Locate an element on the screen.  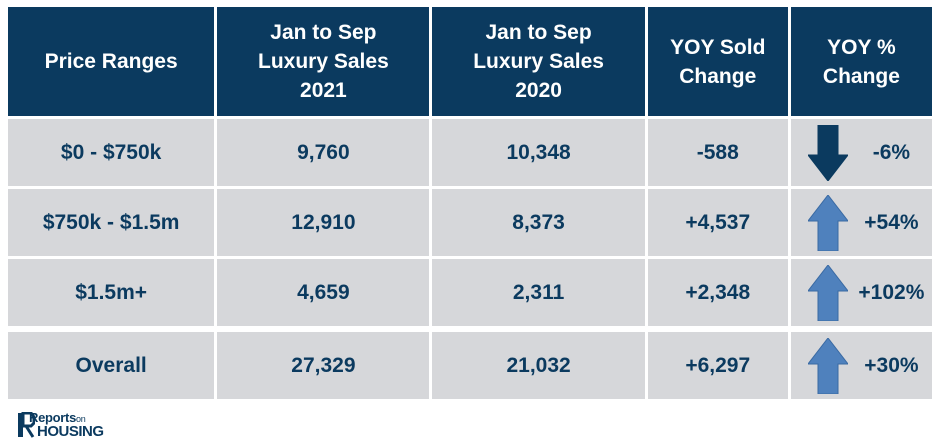
cell-sales-2021: 9,760 is located at coordinates (323, 152).